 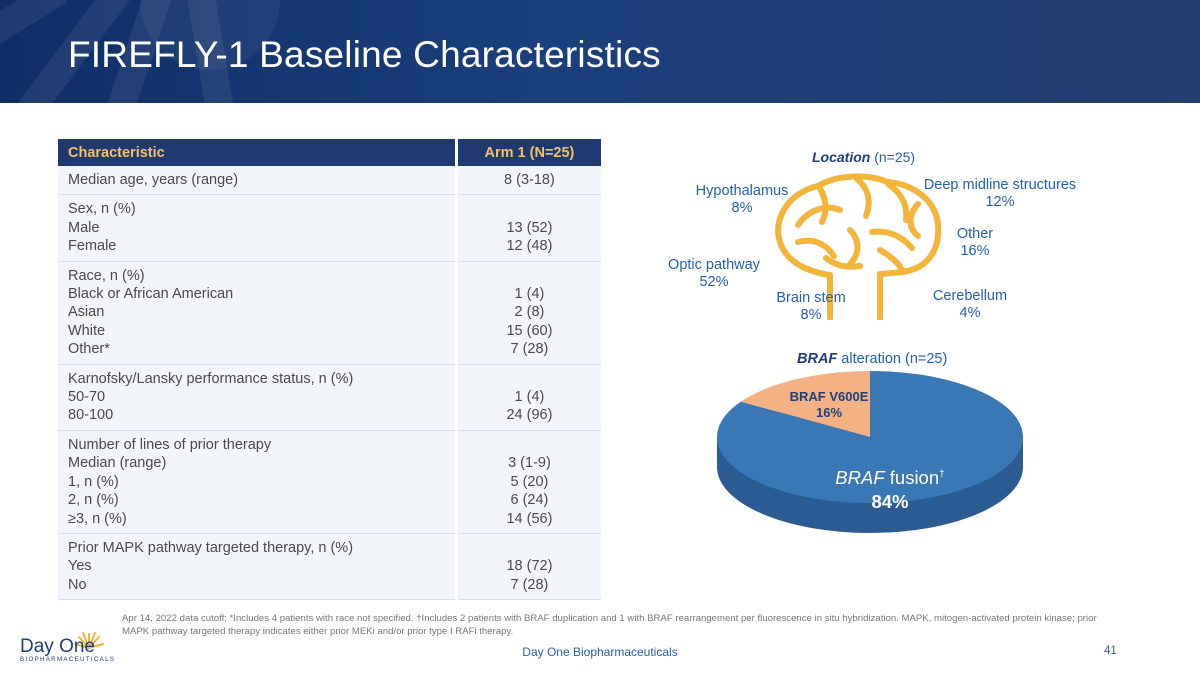 What do you see at coordinates (864, 157) in the screenshot?
I see `location-title: Location (n=25)` at bounding box center [864, 157].